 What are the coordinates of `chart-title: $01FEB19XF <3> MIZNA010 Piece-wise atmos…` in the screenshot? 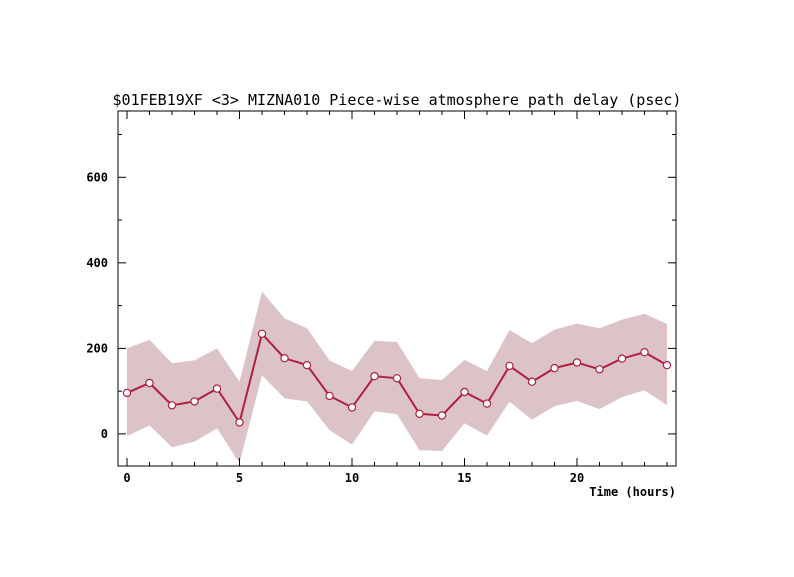 It's located at (397, 100).